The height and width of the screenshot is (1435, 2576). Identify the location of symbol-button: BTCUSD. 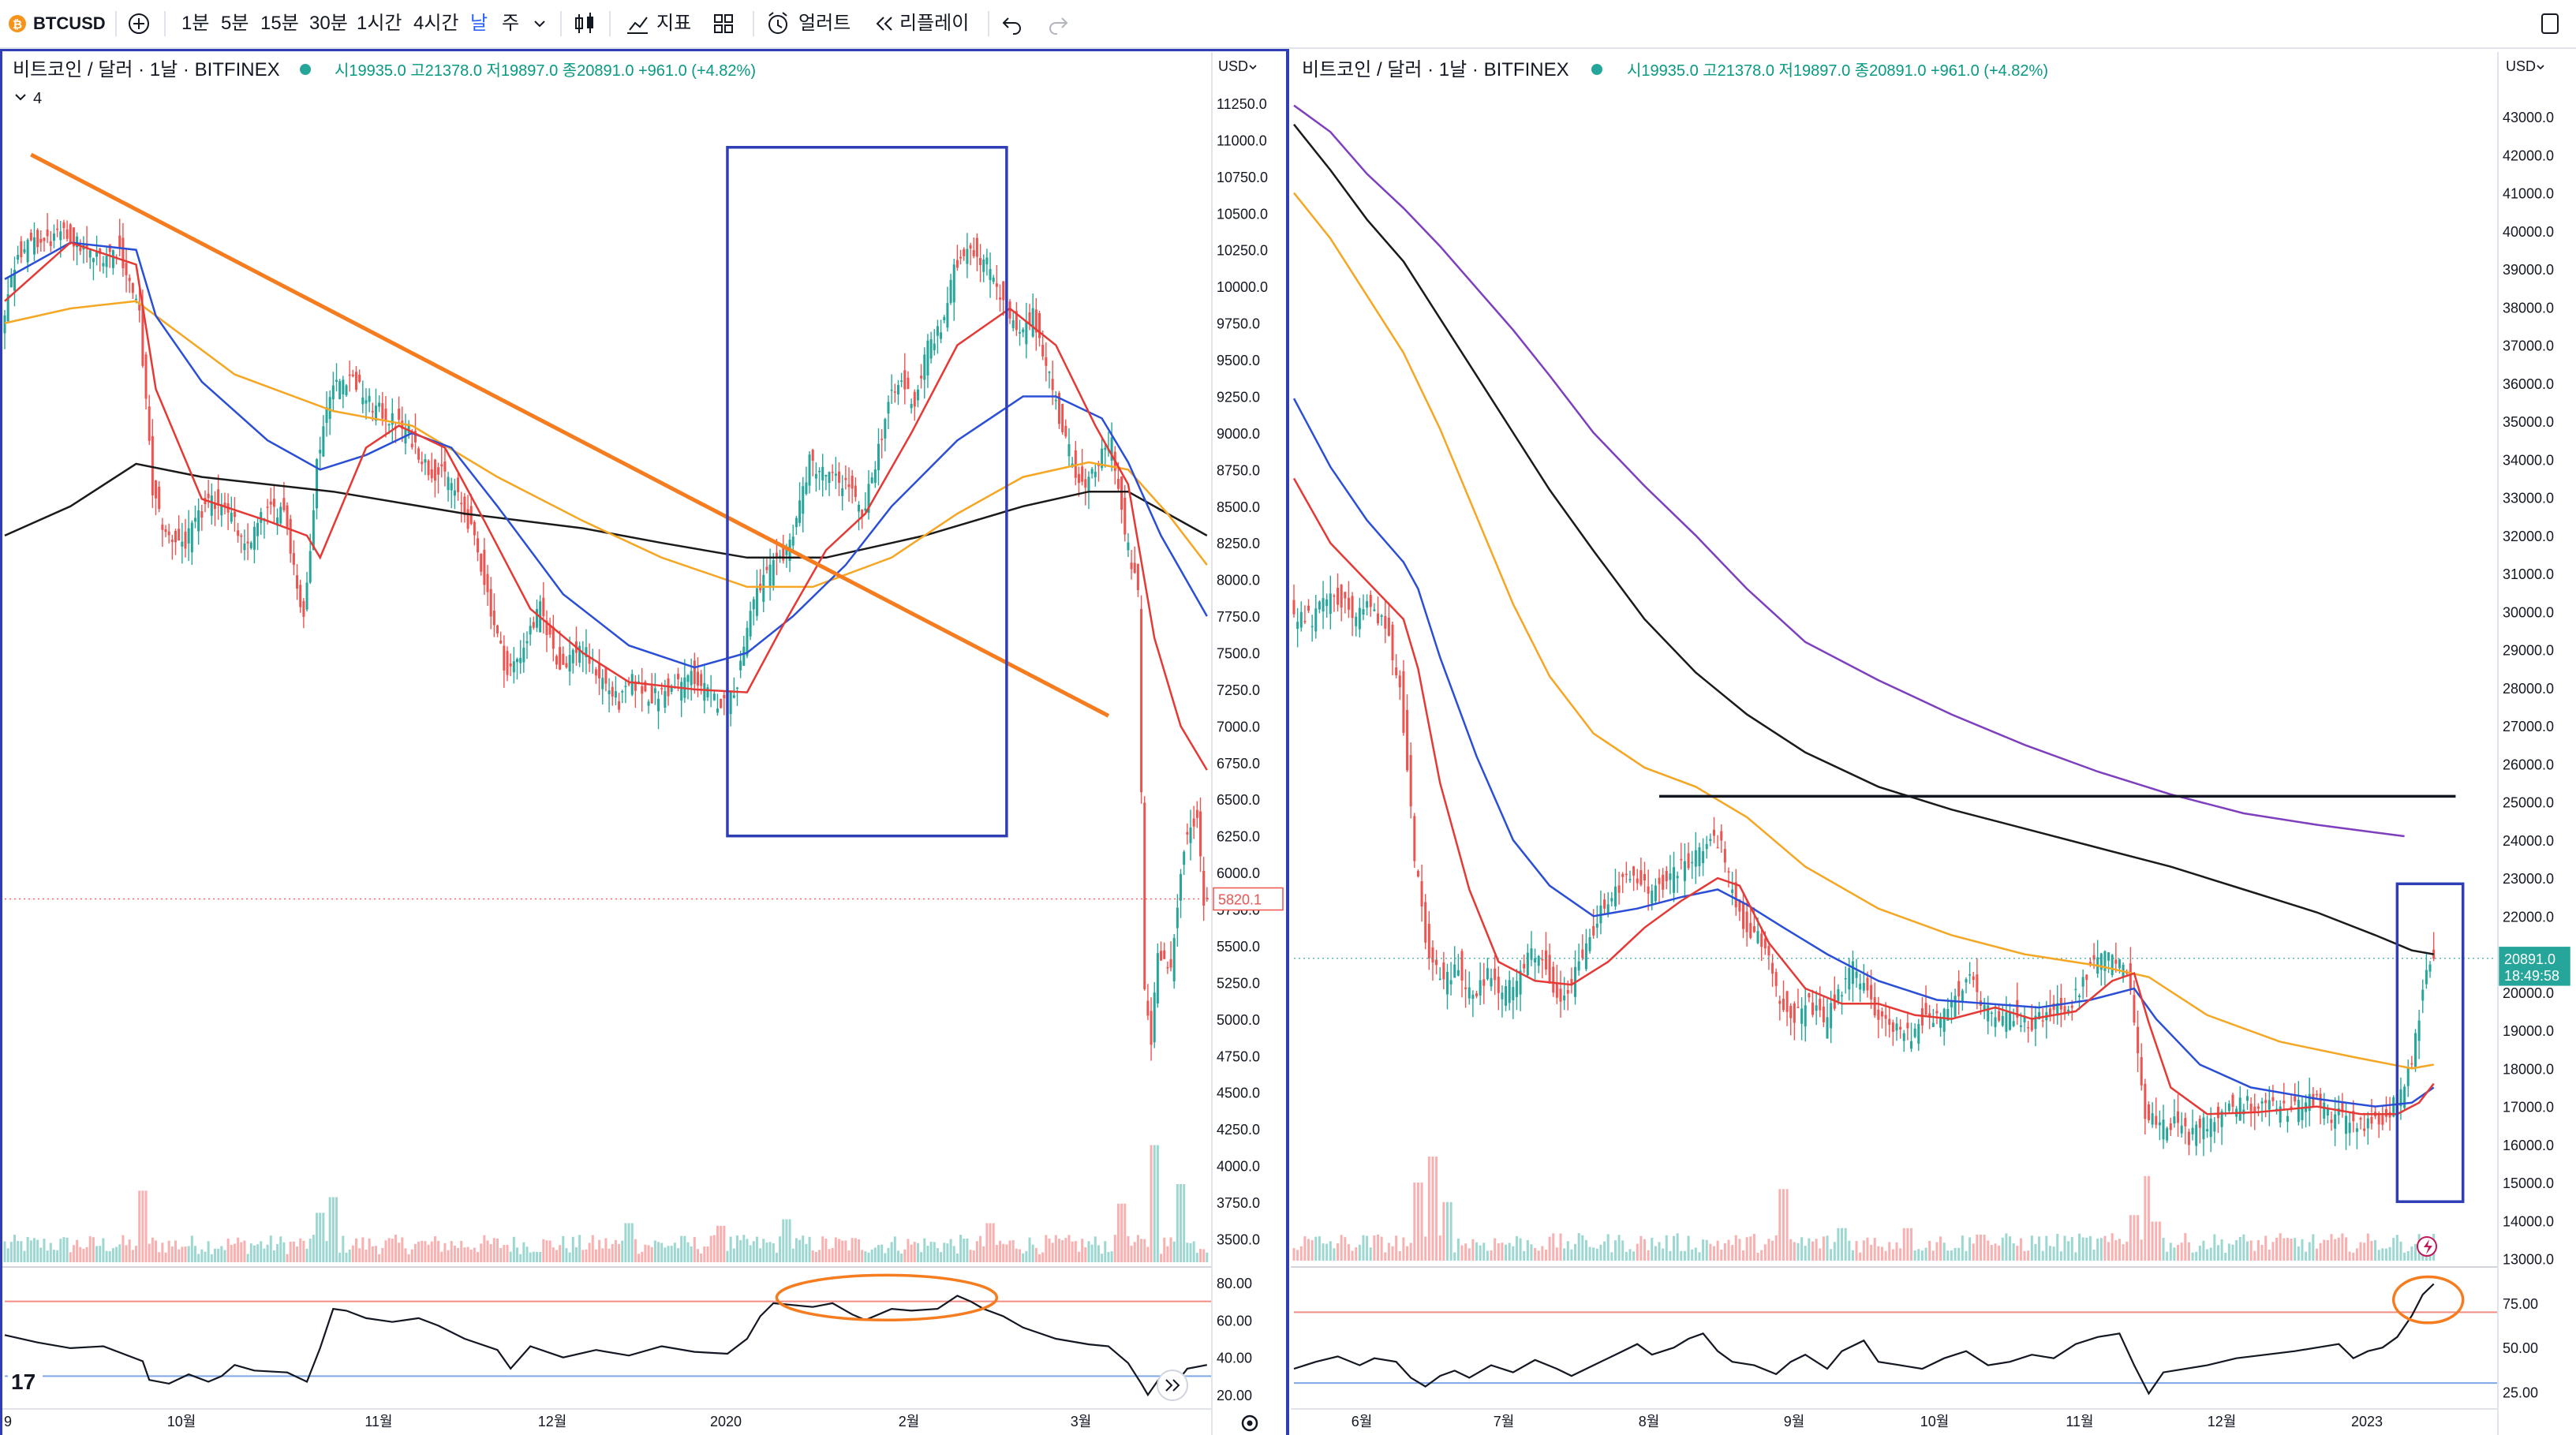
(69, 23).